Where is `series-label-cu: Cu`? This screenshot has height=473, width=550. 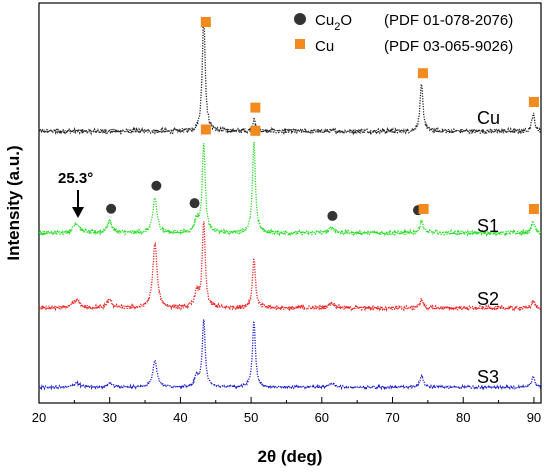 series-label-cu: Cu is located at coordinates (488, 118).